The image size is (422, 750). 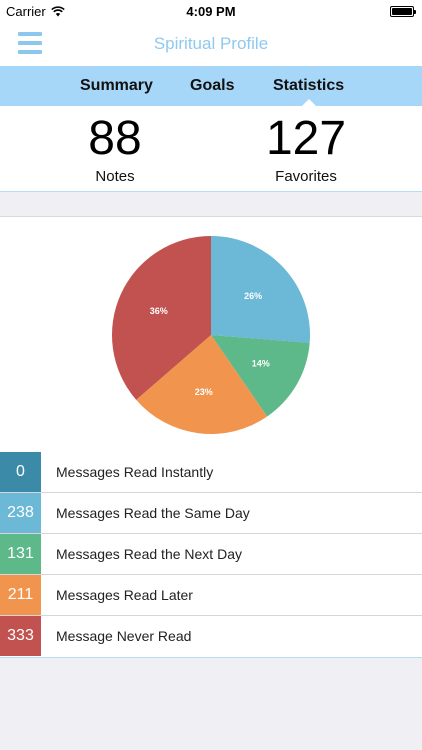 I want to click on list-item: 0 Messages Read Instantly, so click(x=211, y=472).